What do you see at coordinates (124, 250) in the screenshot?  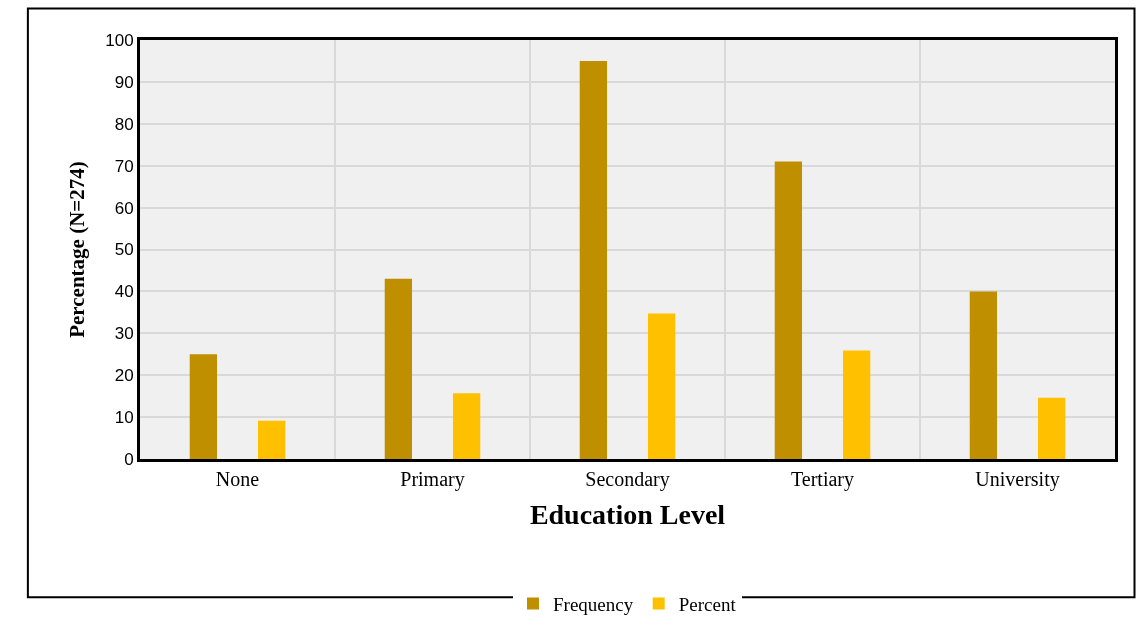 I see `y-tick-label: 50` at bounding box center [124, 250].